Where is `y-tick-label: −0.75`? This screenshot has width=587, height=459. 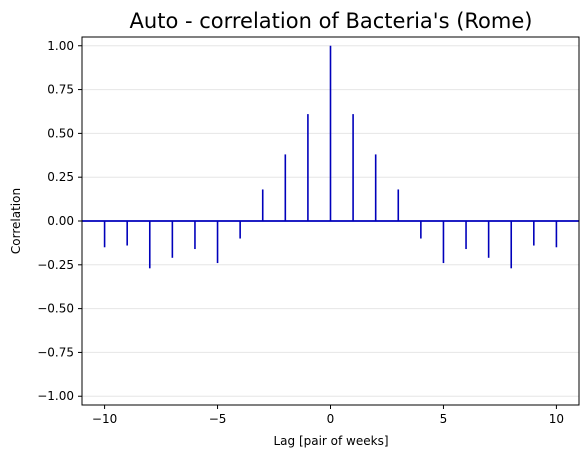
y-tick-label: −0.75 is located at coordinates (55, 352).